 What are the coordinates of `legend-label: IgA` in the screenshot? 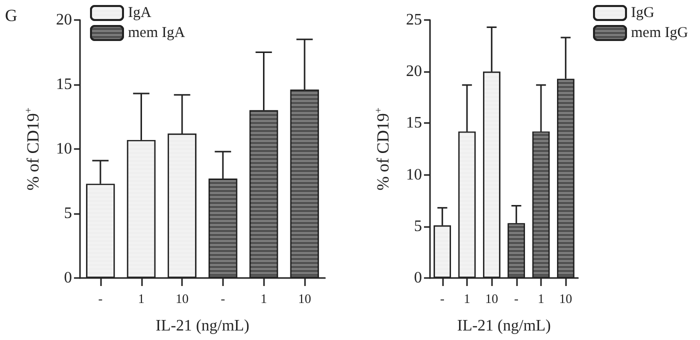 It's located at (140, 13).